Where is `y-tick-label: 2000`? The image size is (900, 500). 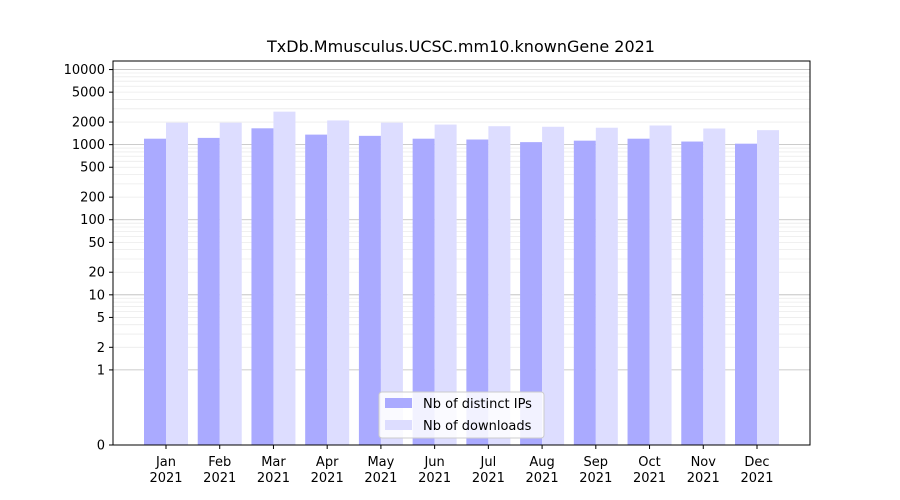 y-tick-label: 2000 is located at coordinates (88, 123).